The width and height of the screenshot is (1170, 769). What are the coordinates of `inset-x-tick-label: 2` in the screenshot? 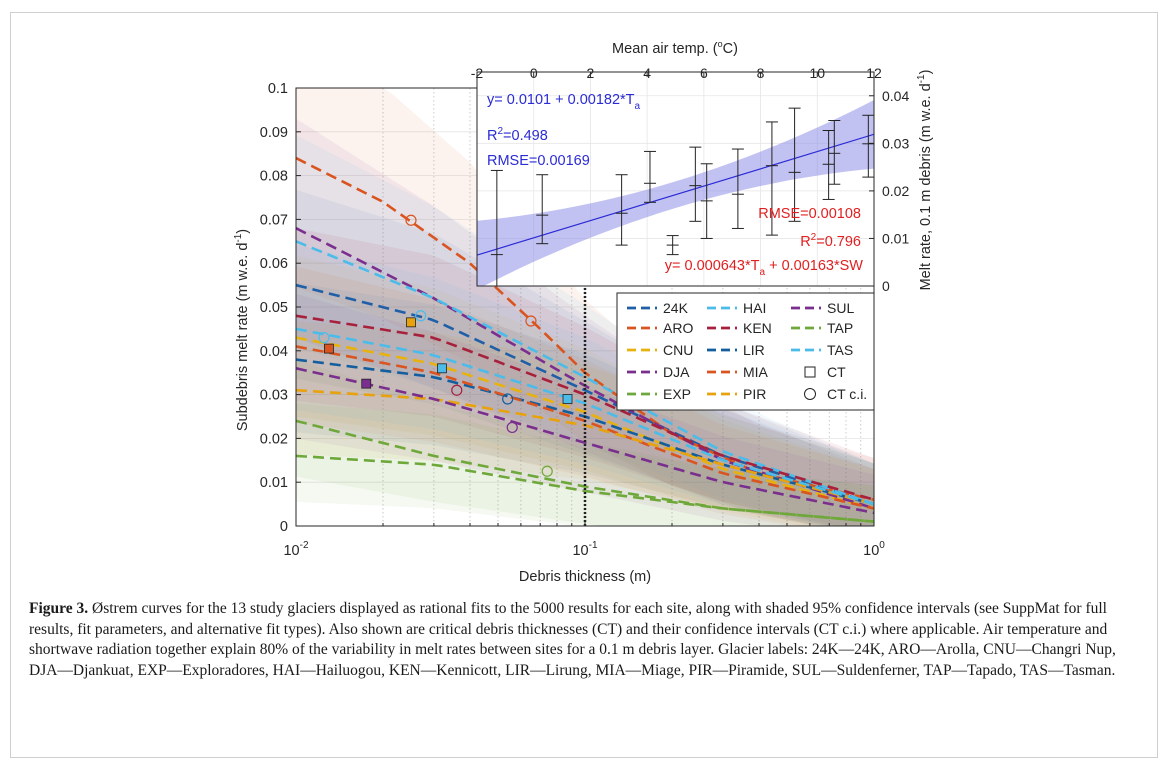 It's located at (591, 73).